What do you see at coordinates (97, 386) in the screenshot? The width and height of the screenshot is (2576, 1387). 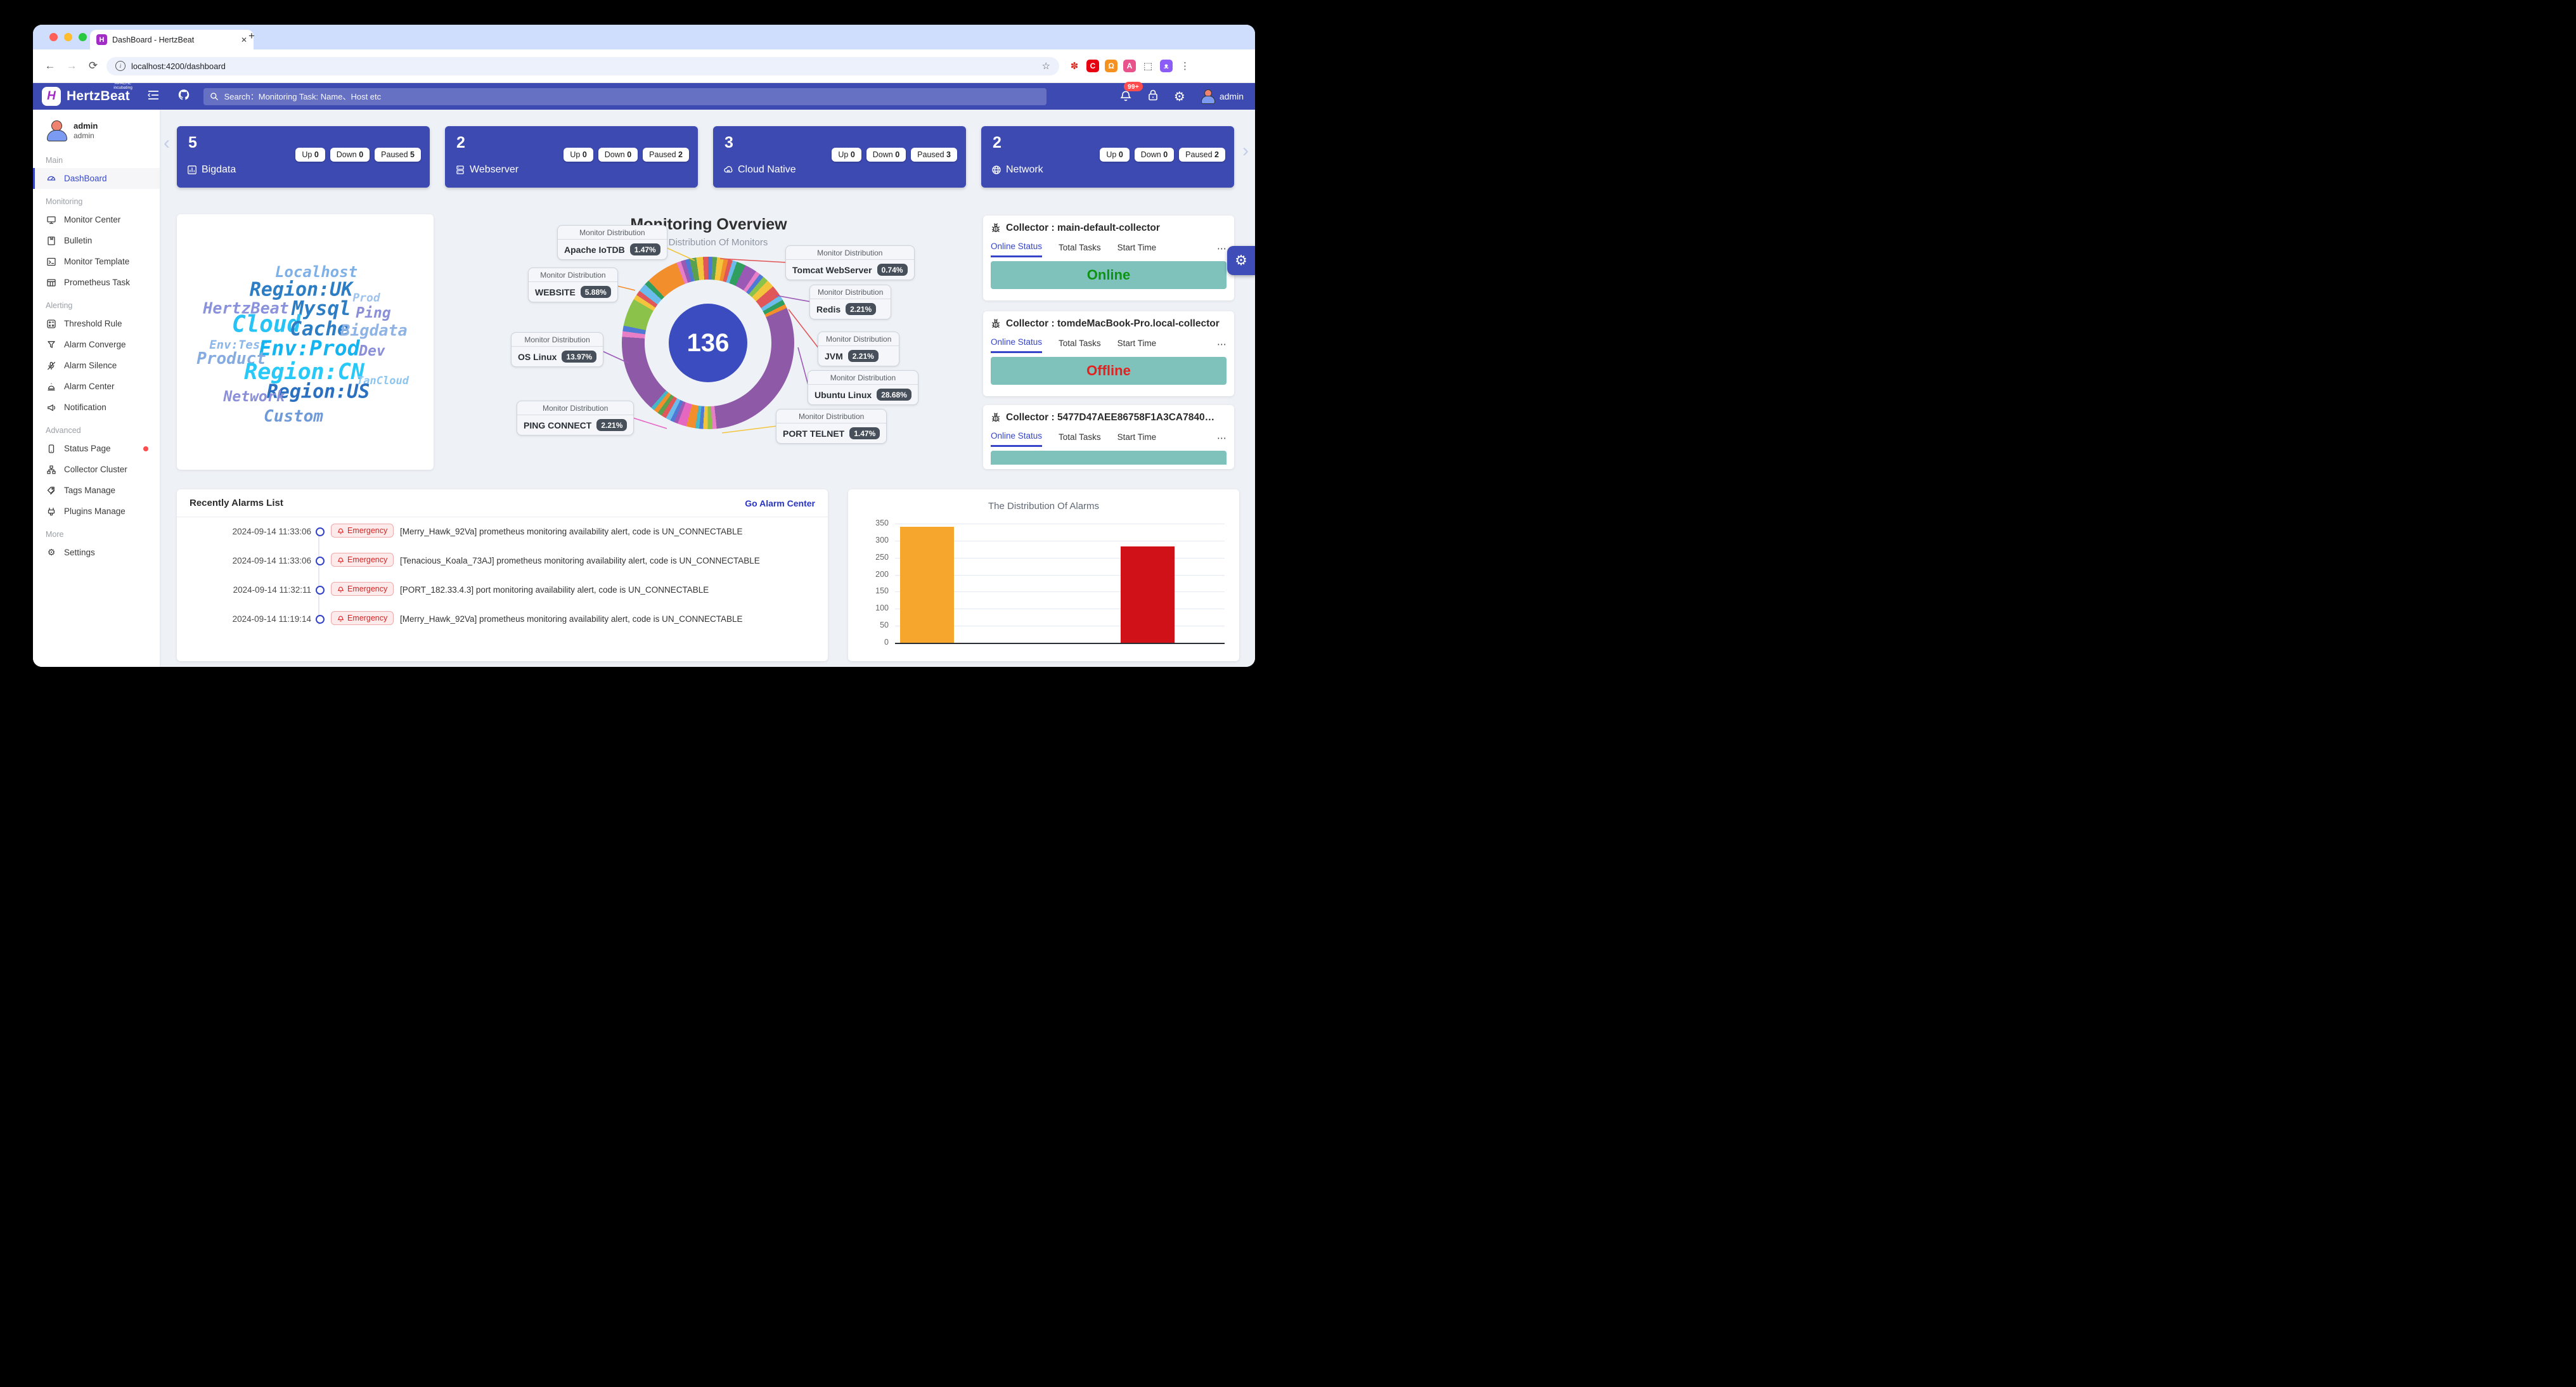 I see `sidebar-item-alarm-center: Alarm Center` at bounding box center [97, 386].